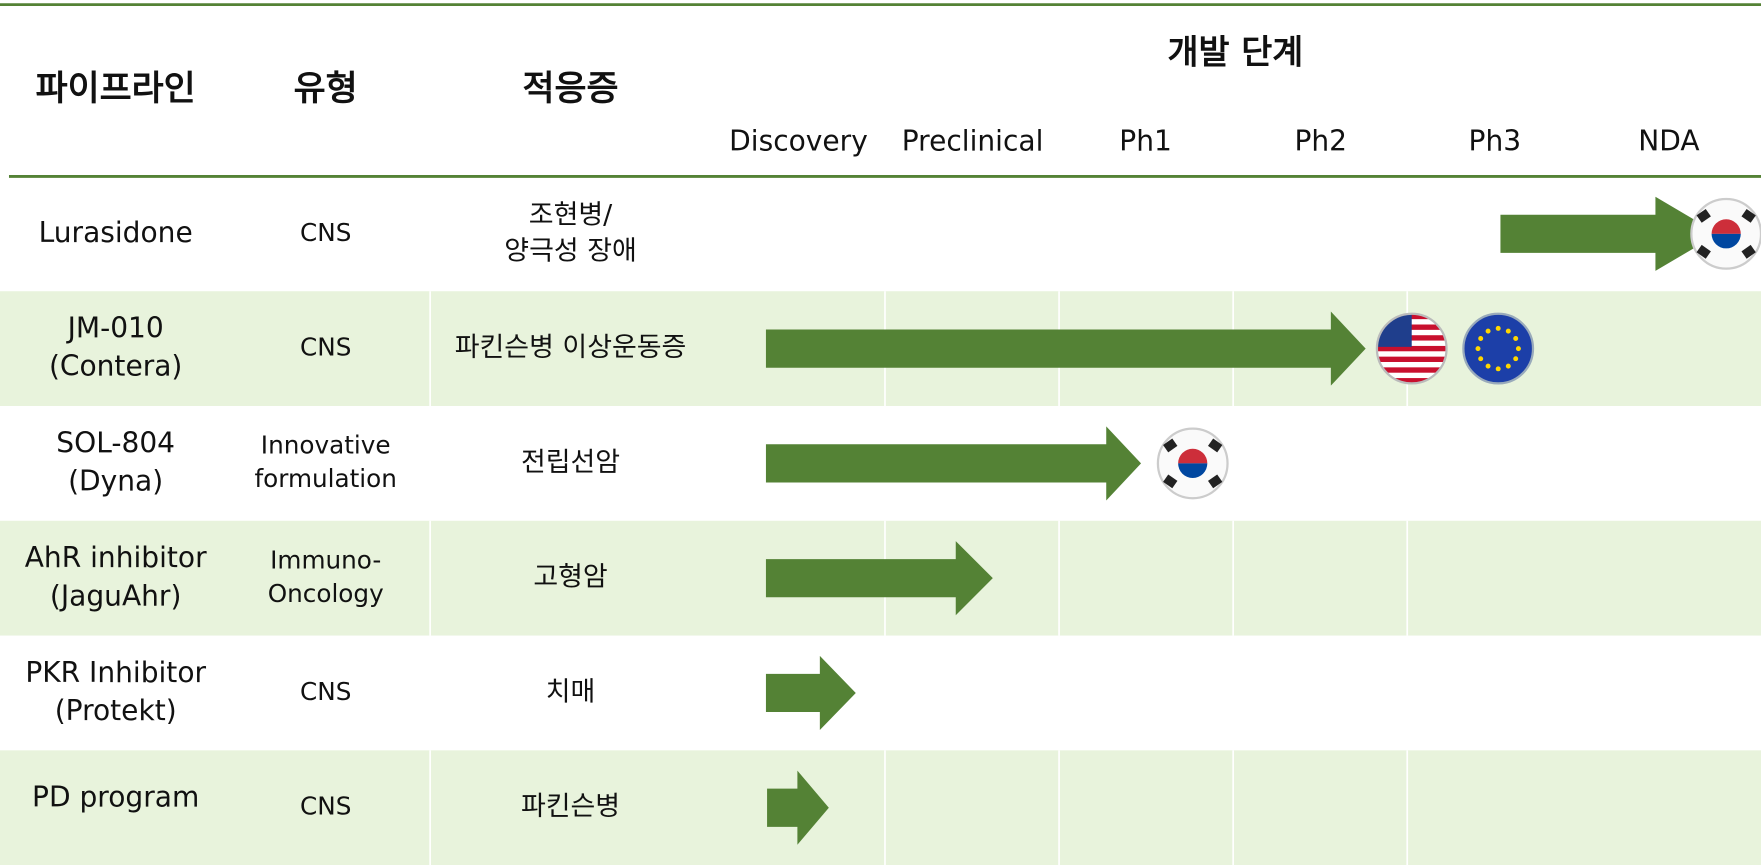  What do you see at coordinates (571, 347) in the screenshot?
I see `cell-text: 파킨슨병 이상운동증` at bounding box center [571, 347].